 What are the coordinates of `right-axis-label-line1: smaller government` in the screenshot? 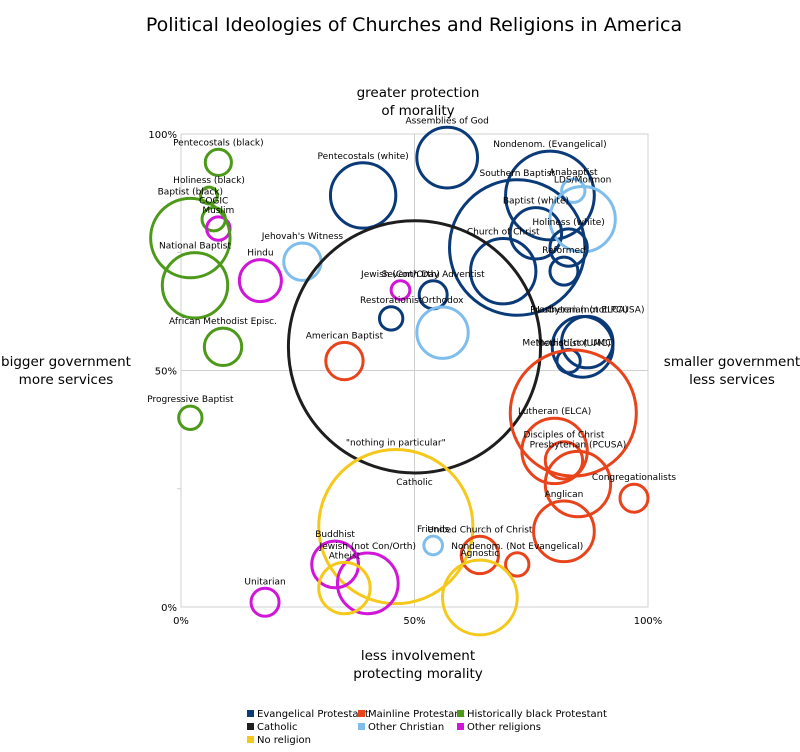 It's located at (732, 362).